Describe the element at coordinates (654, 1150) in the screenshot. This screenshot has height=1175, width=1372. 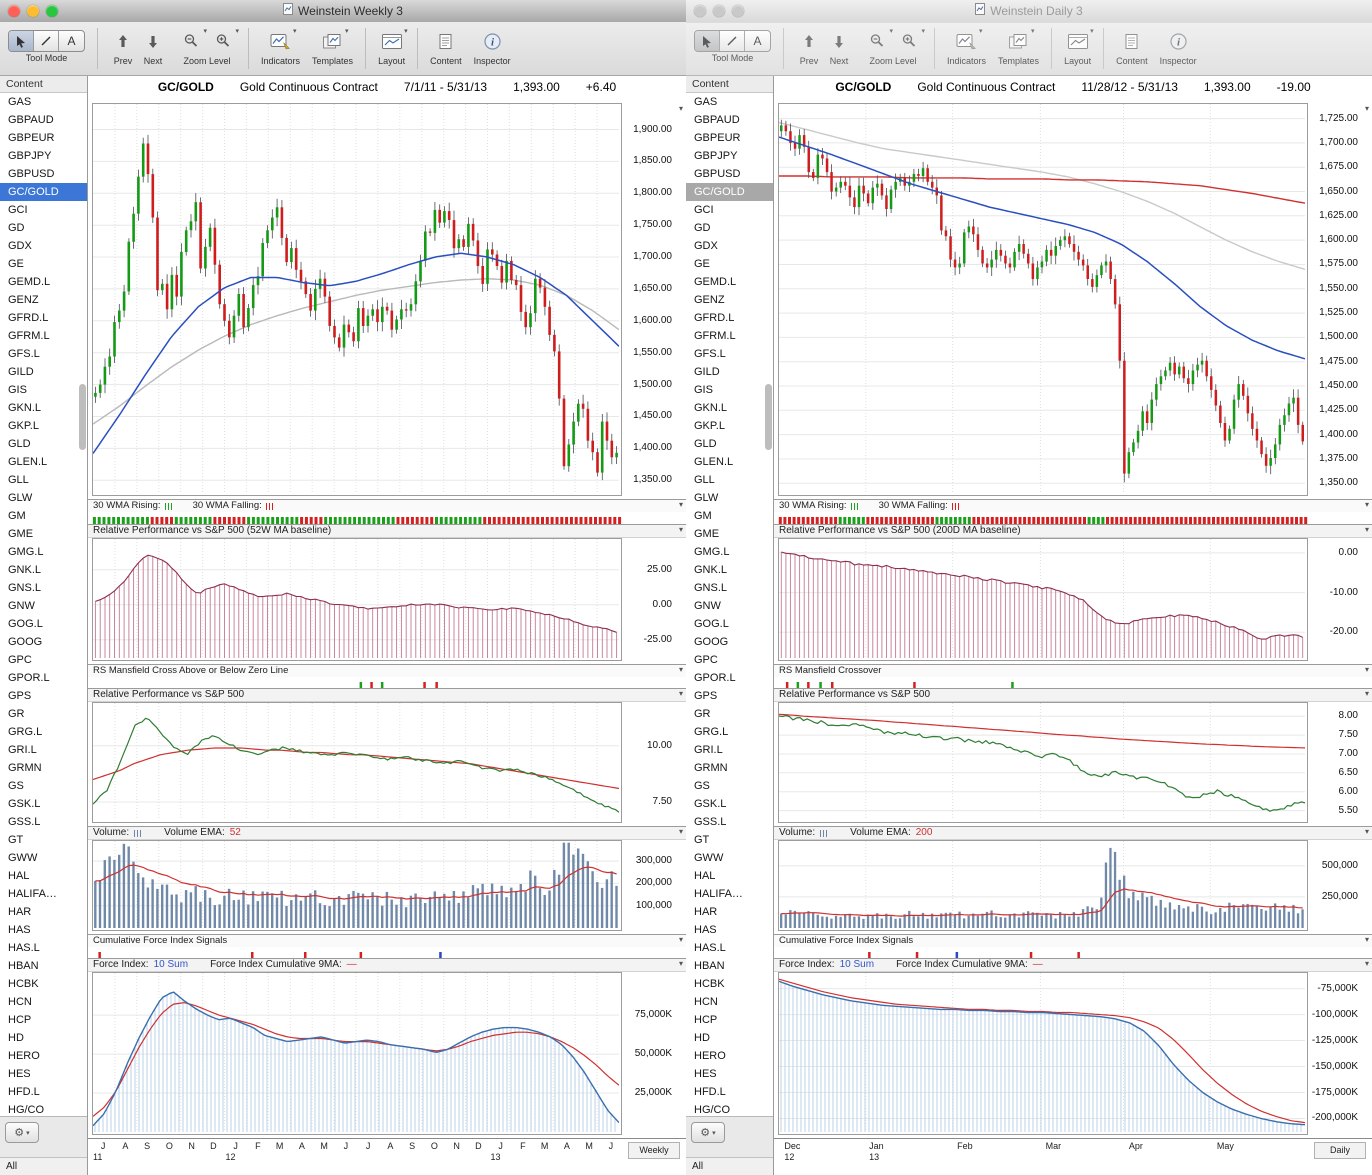
I see `periodicity-label: Weekly` at that location.